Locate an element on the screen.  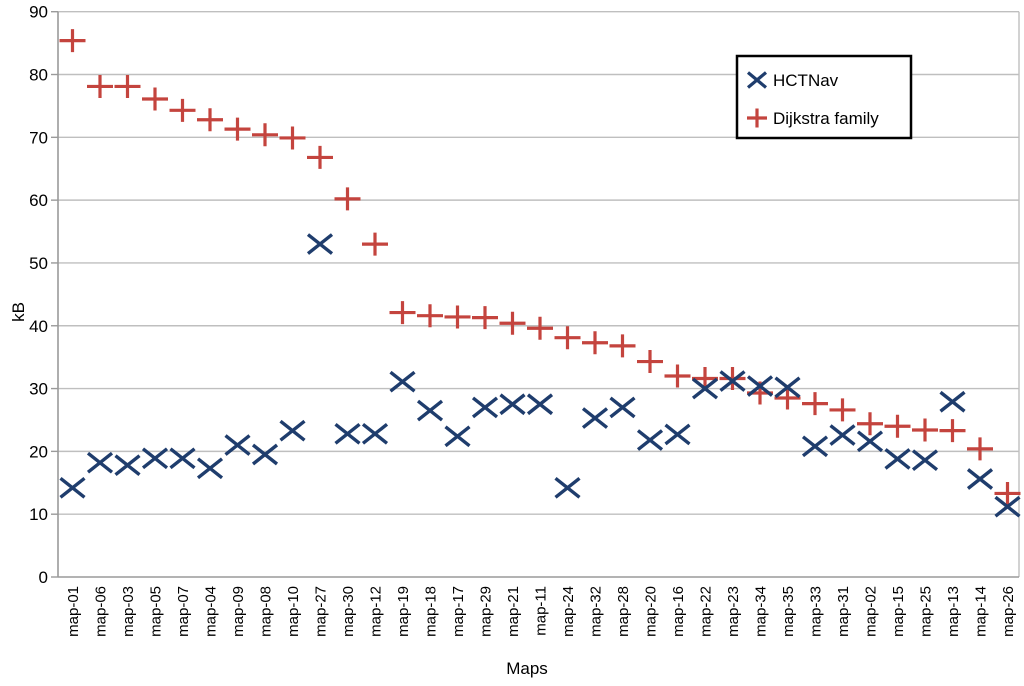
x-tick-label: map-35 is located at coordinates (788, 611).